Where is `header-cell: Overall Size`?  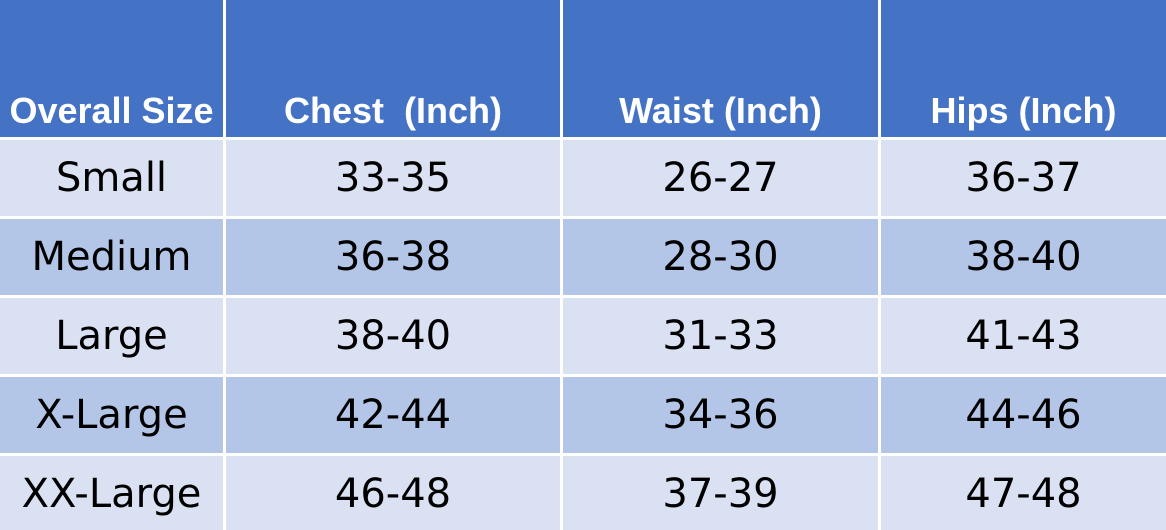 header-cell: Overall Size is located at coordinates (111, 68).